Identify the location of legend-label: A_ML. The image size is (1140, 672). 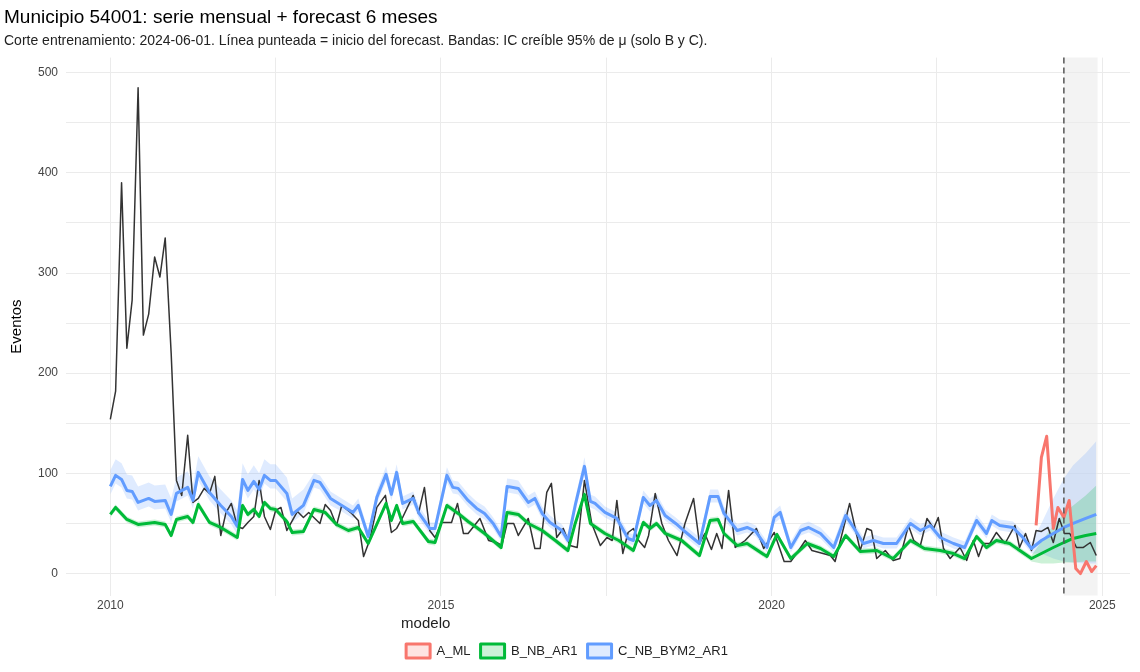
(453, 650).